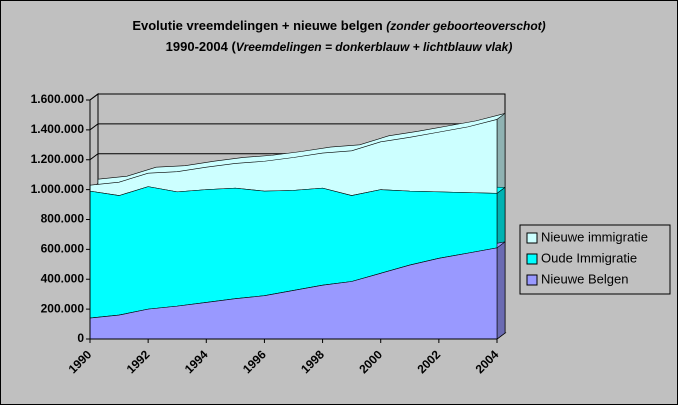 This screenshot has height=405, width=678. What do you see at coordinates (63, 278) in the screenshot?
I see `y-tick-label: 400.000` at bounding box center [63, 278].